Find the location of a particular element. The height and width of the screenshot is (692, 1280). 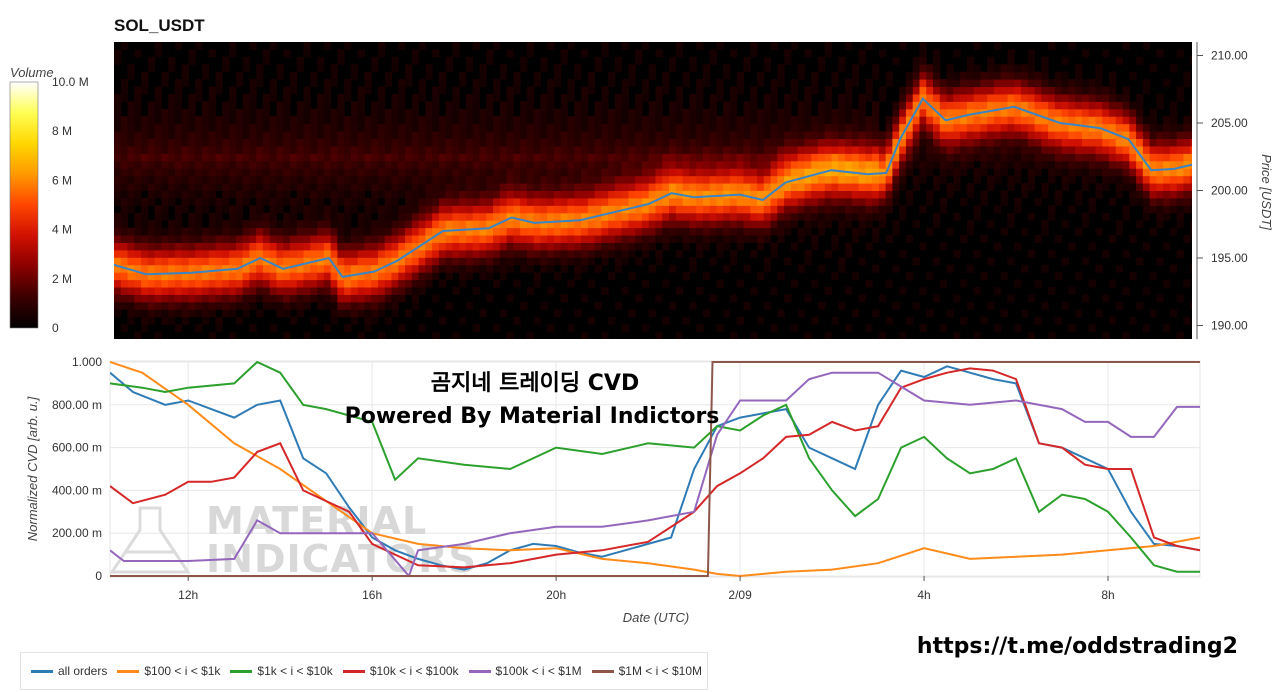

legend-item: $10k < i < $100k is located at coordinates (400, 671).